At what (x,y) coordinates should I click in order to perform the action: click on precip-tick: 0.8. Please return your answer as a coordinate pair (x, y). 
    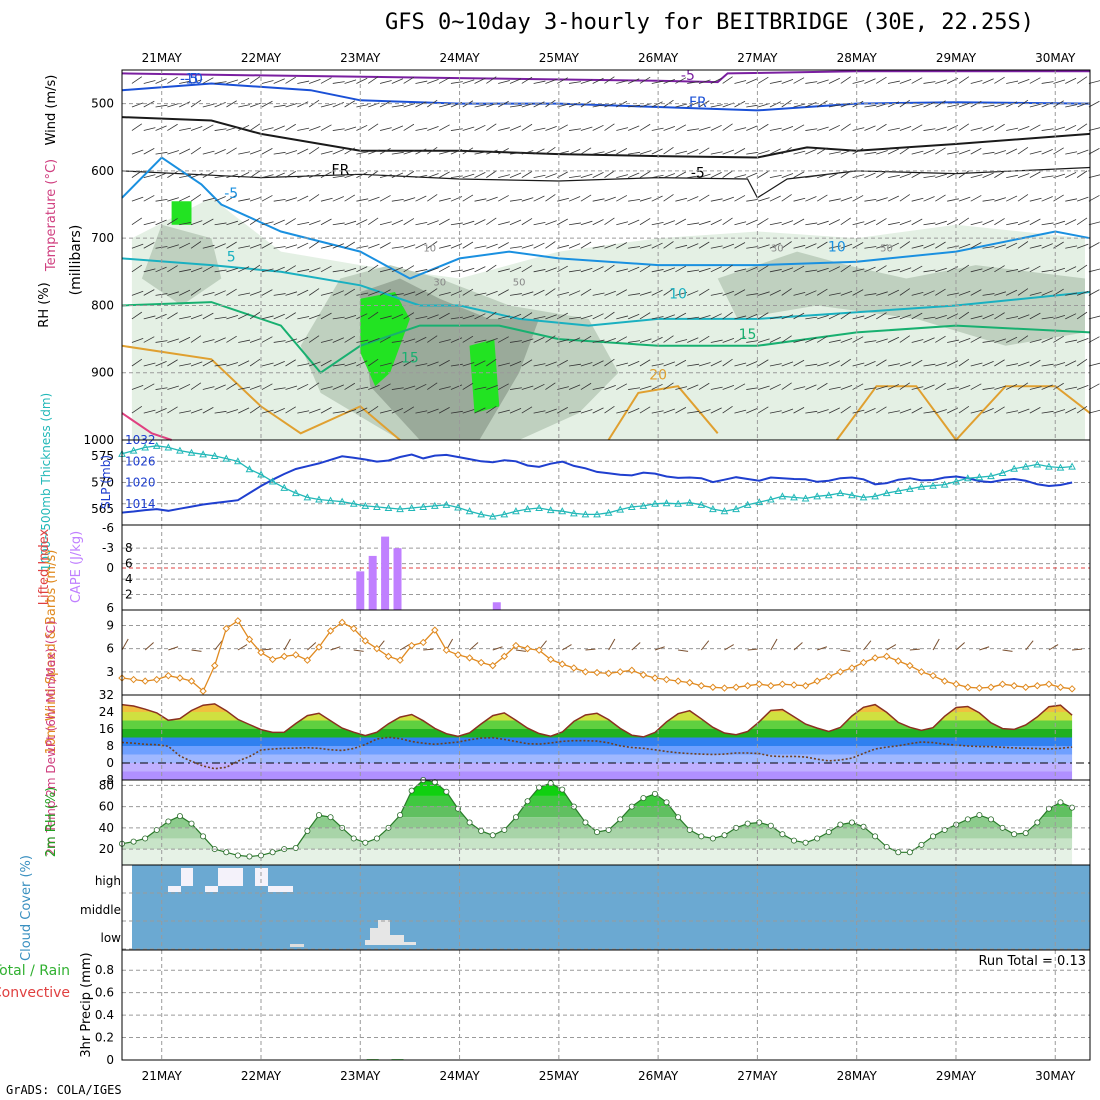
    Looking at the image, I should click on (104, 970).